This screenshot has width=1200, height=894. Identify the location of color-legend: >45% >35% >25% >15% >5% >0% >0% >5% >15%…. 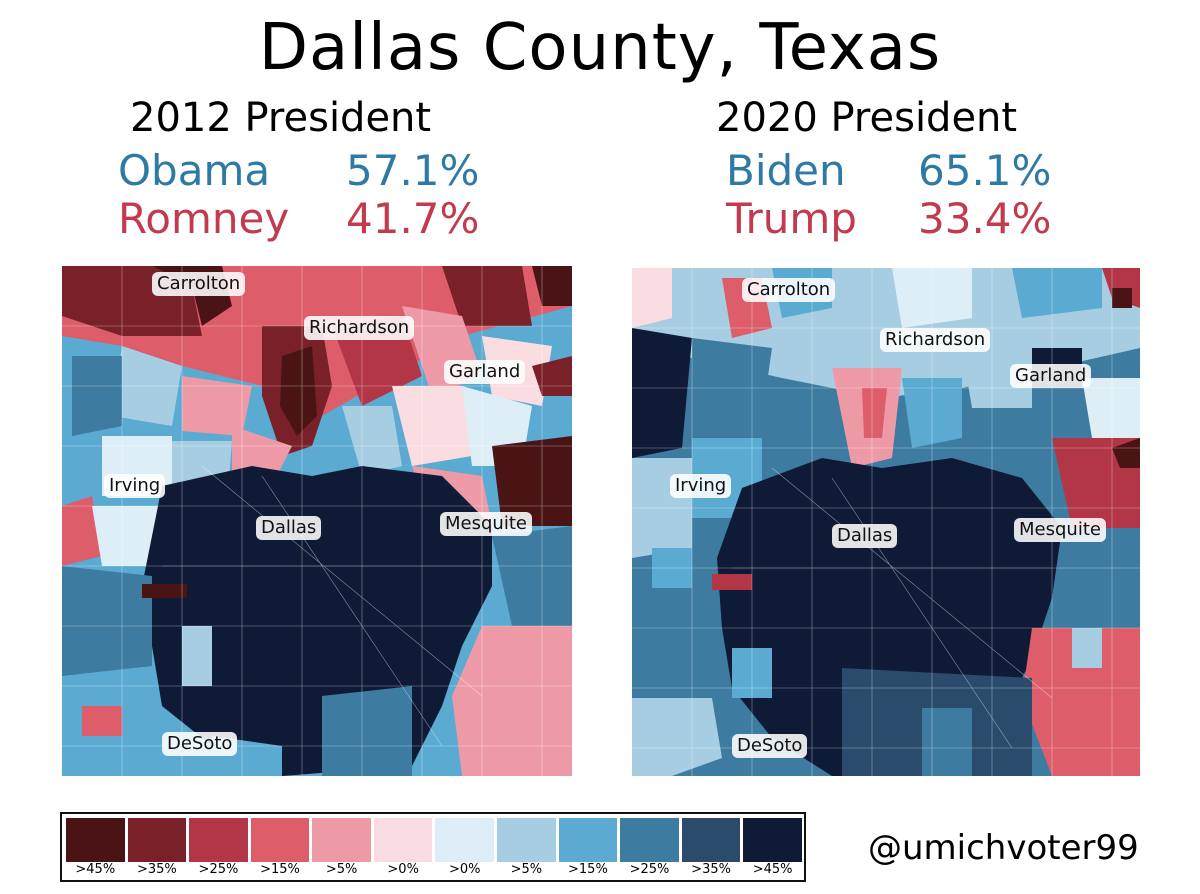
(433, 847).